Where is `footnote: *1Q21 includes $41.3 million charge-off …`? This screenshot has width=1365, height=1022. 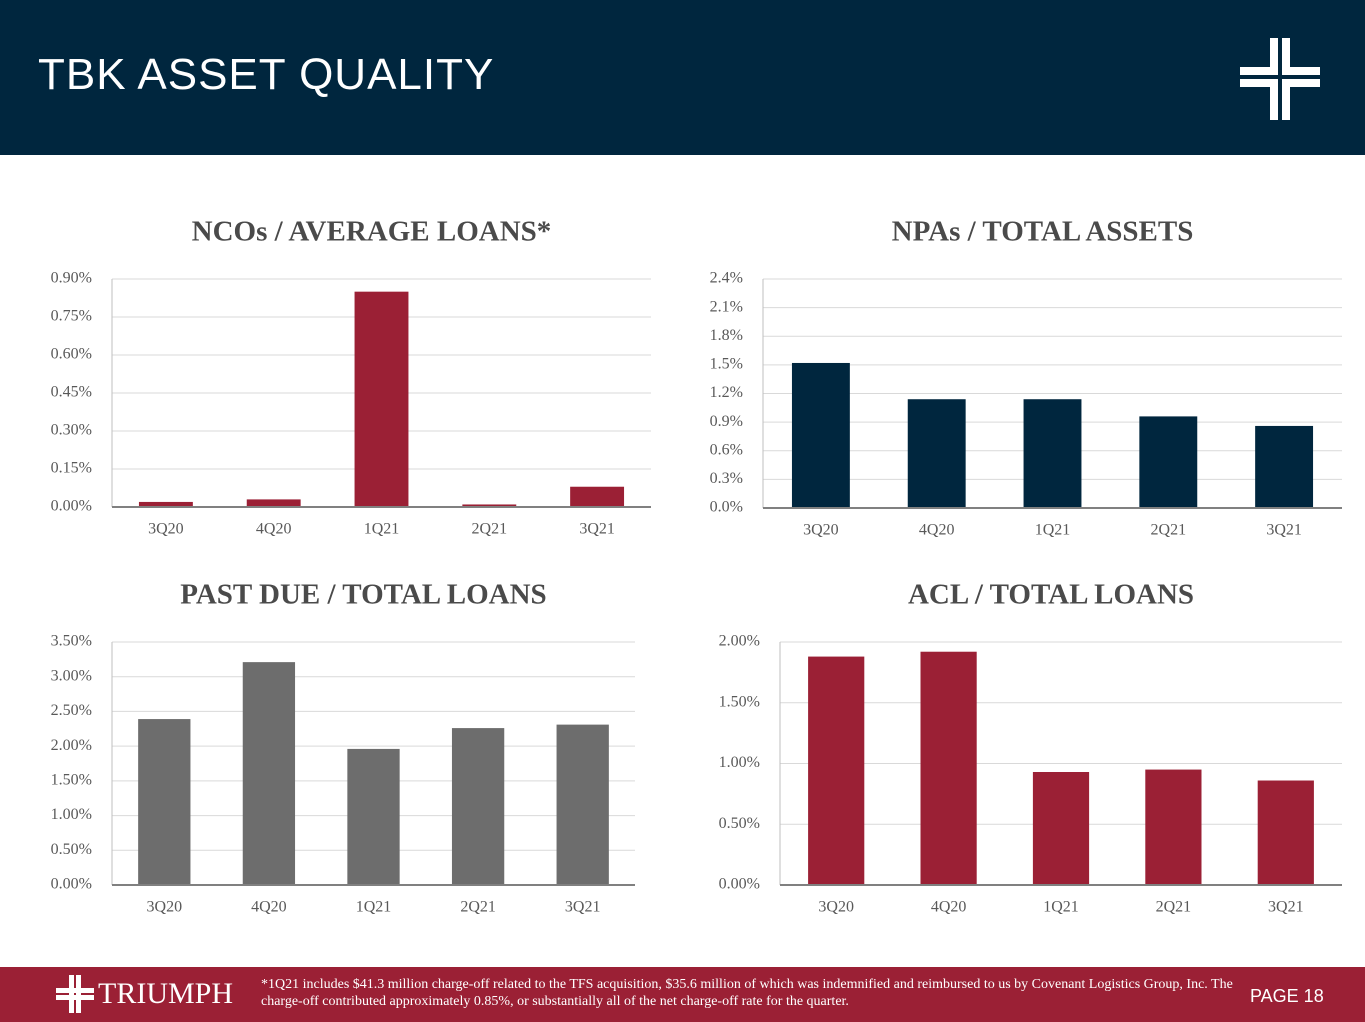 footnote: *1Q21 includes $41.3 million charge-off … is located at coordinates (747, 993).